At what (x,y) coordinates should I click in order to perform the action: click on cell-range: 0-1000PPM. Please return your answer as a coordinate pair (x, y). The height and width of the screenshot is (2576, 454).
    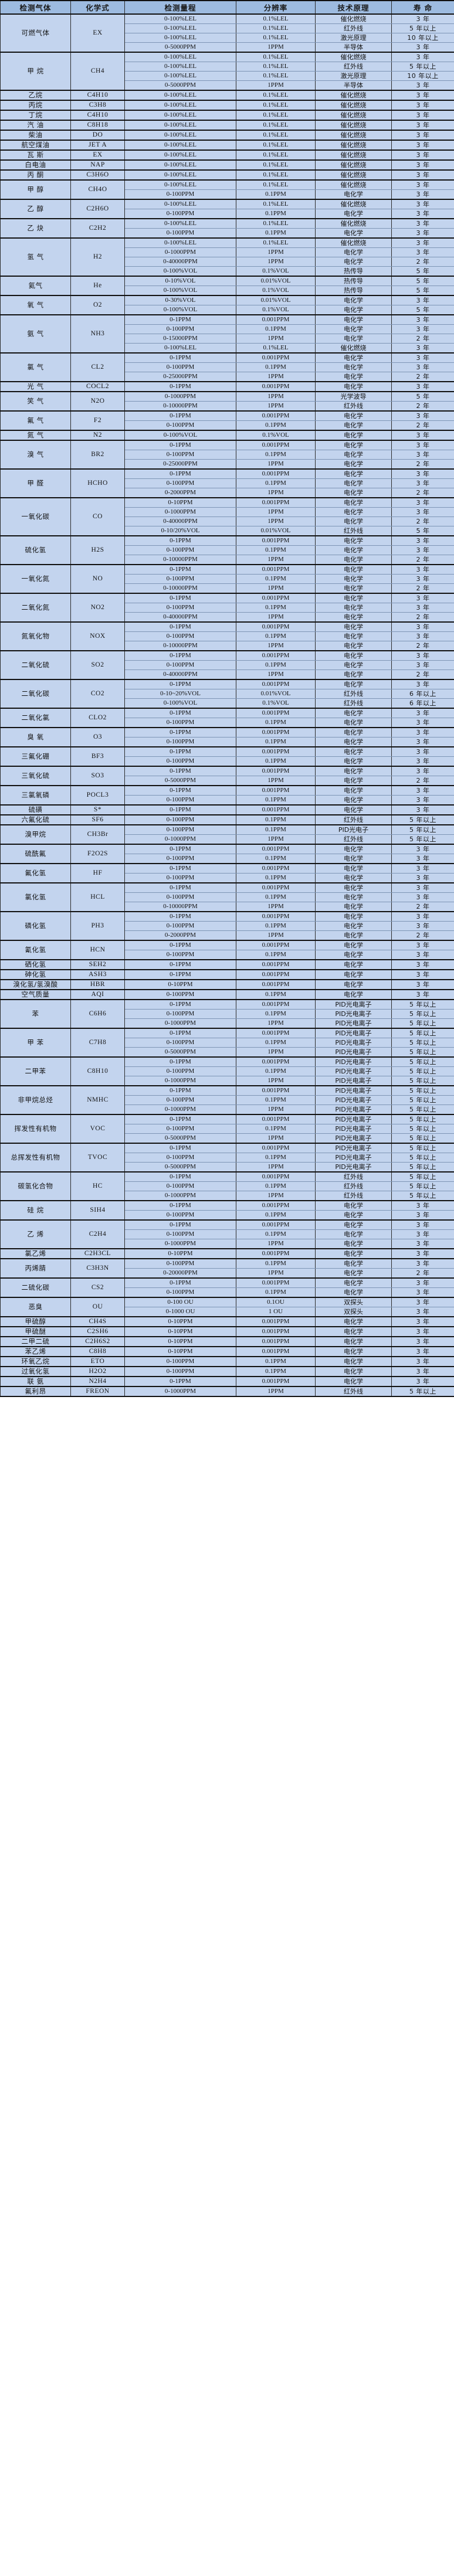
    Looking at the image, I should click on (180, 1196).